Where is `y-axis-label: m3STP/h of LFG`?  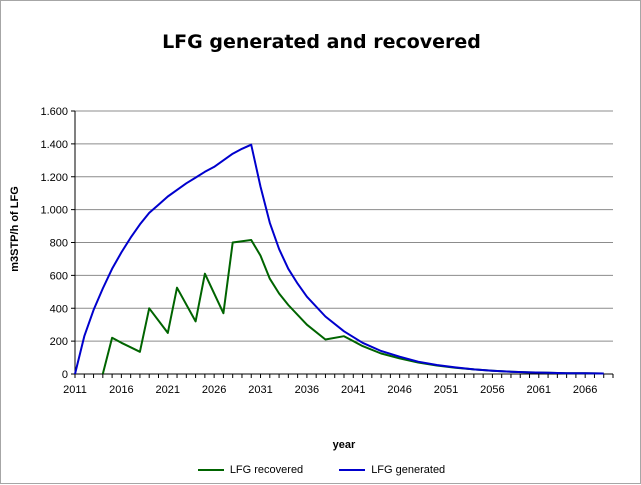
y-axis-label: m3STP/h of LFG is located at coordinates (15, 229).